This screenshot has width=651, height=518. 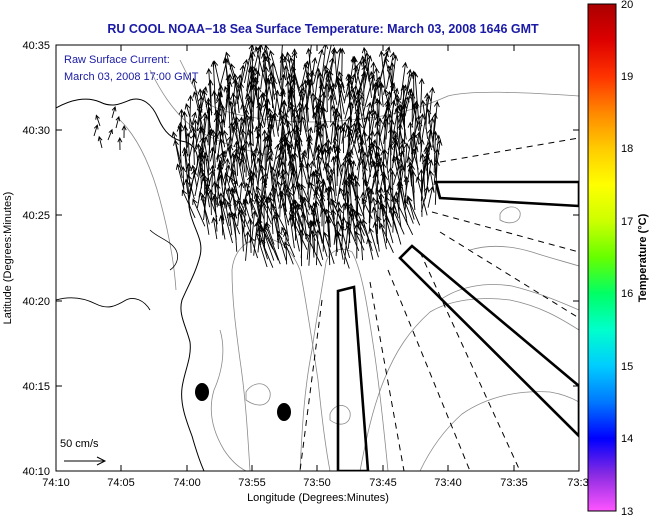 What do you see at coordinates (202, 392) in the screenshot?
I see `station-marker` at bounding box center [202, 392].